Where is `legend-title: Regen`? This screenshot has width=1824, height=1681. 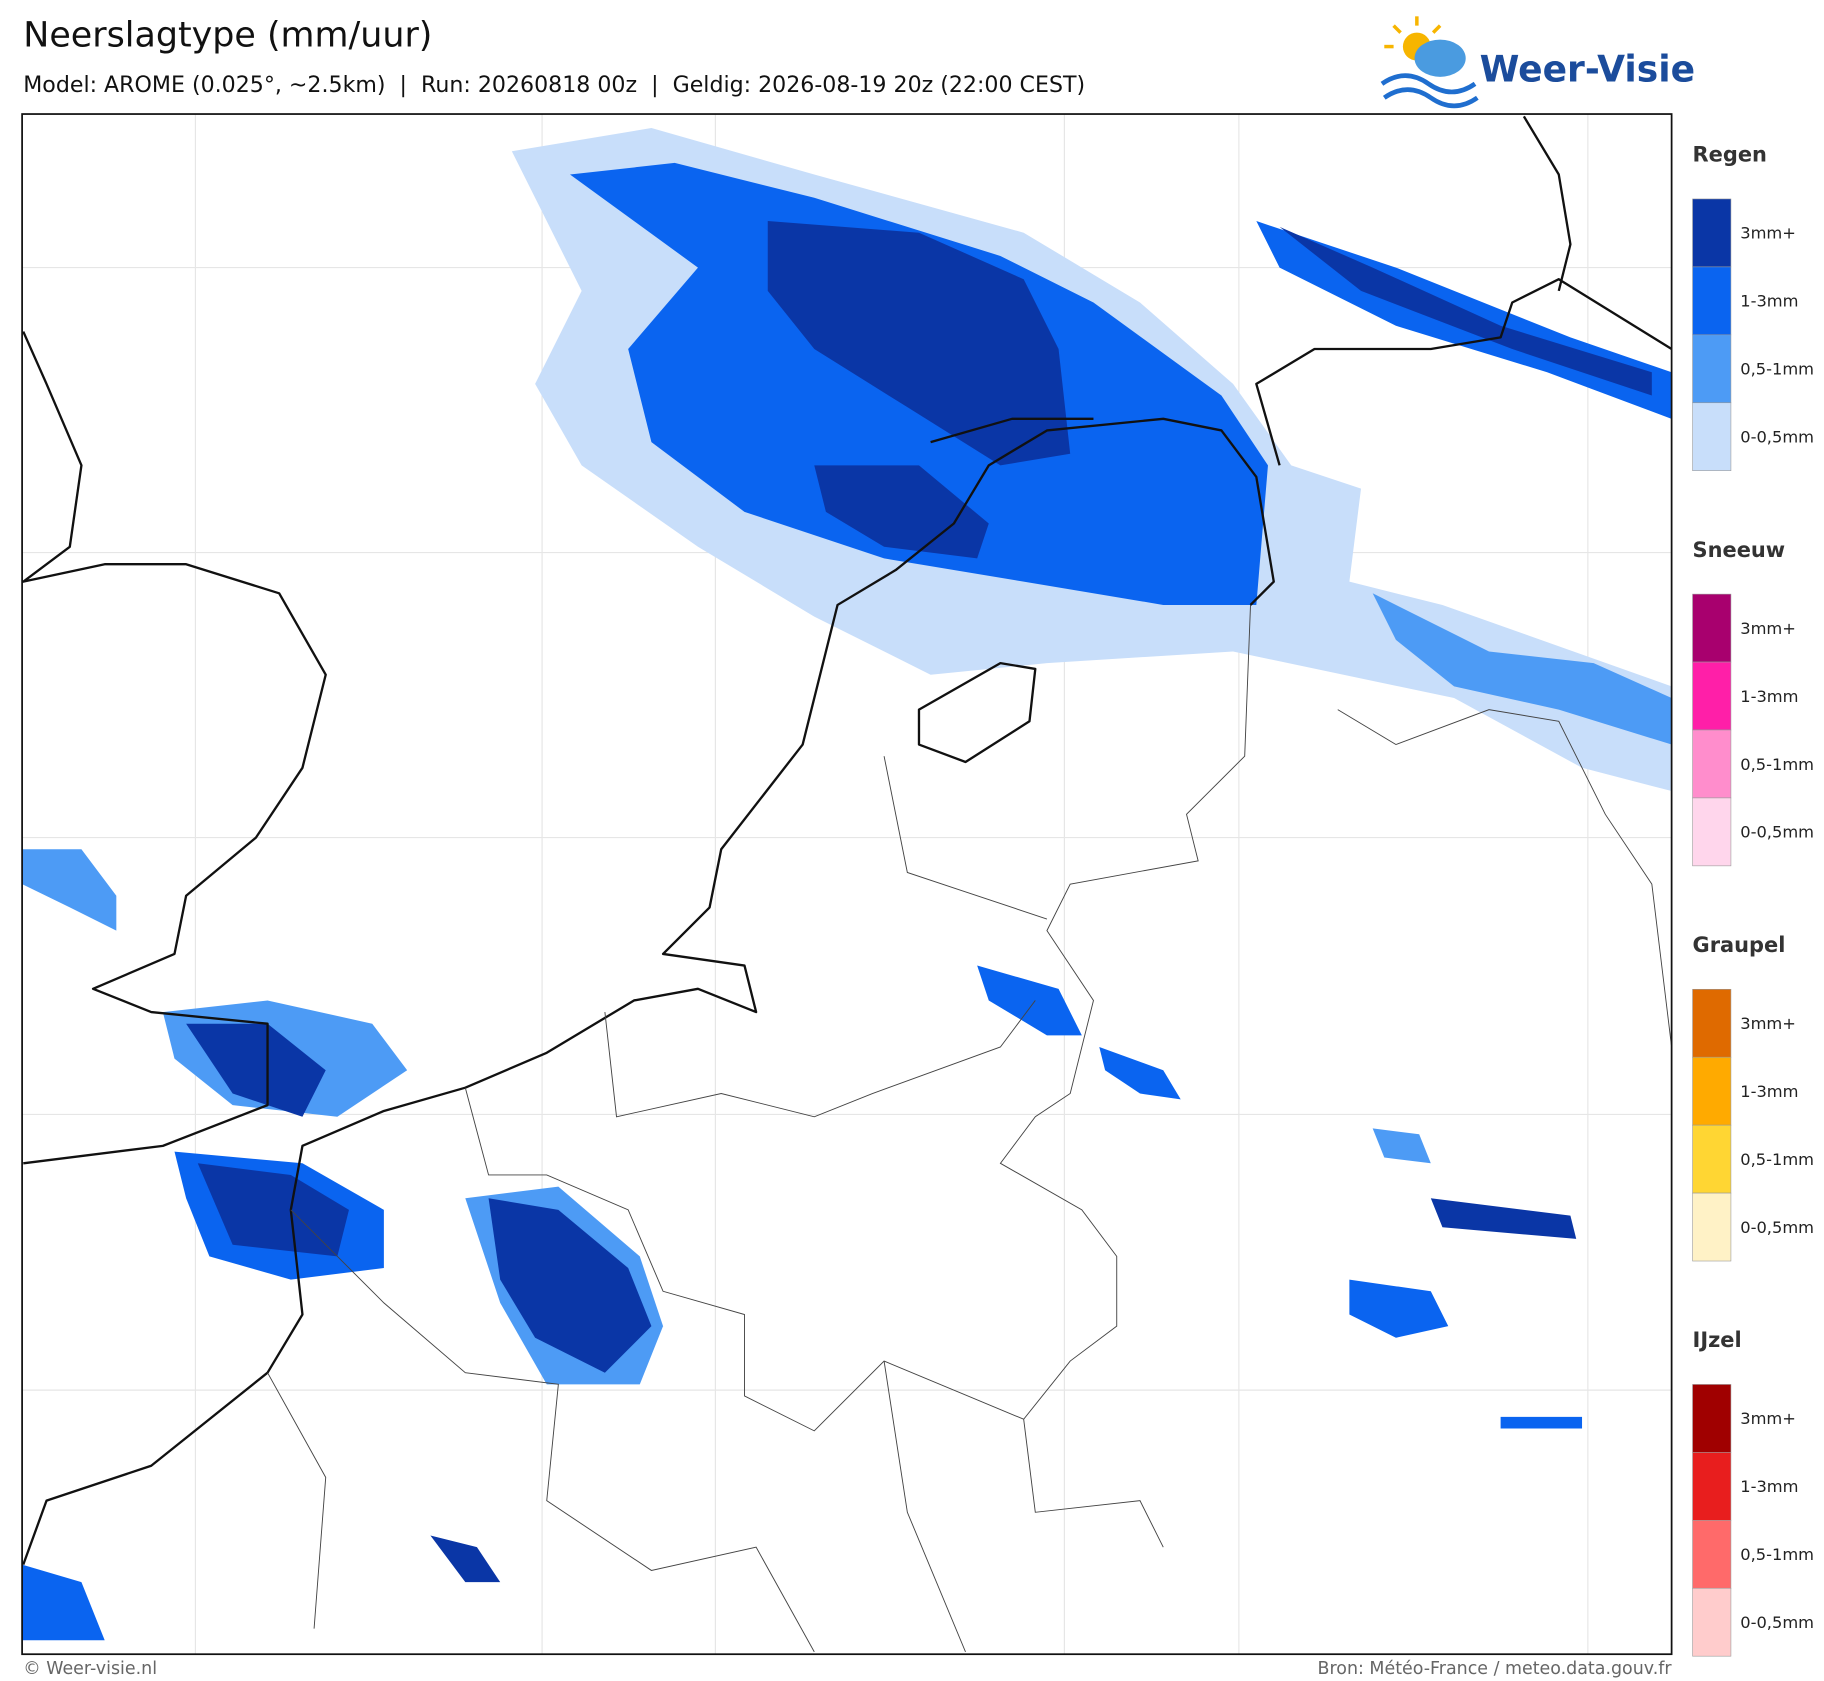 legend-title: Regen is located at coordinates (1730, 155).